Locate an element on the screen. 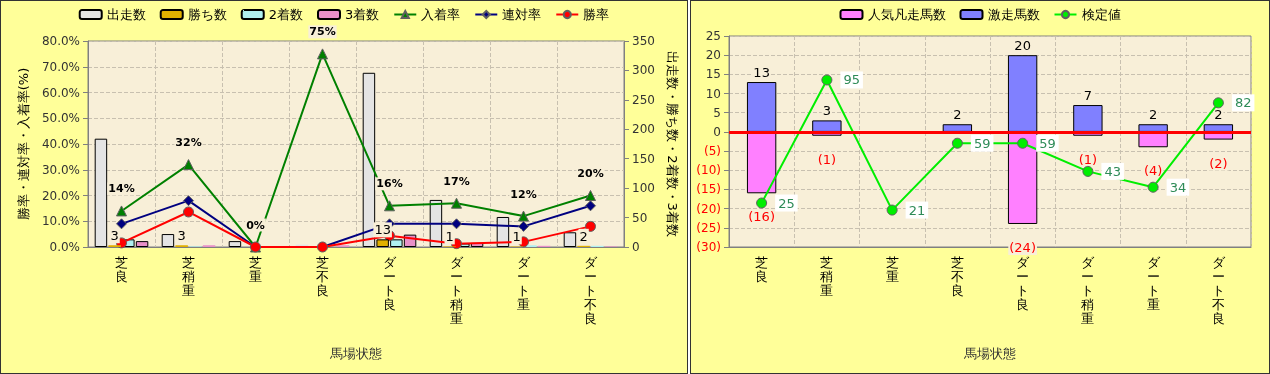 This screenshot has width=1270, height=374. y-tick-label: 5 is located at coordinates (717, 112).